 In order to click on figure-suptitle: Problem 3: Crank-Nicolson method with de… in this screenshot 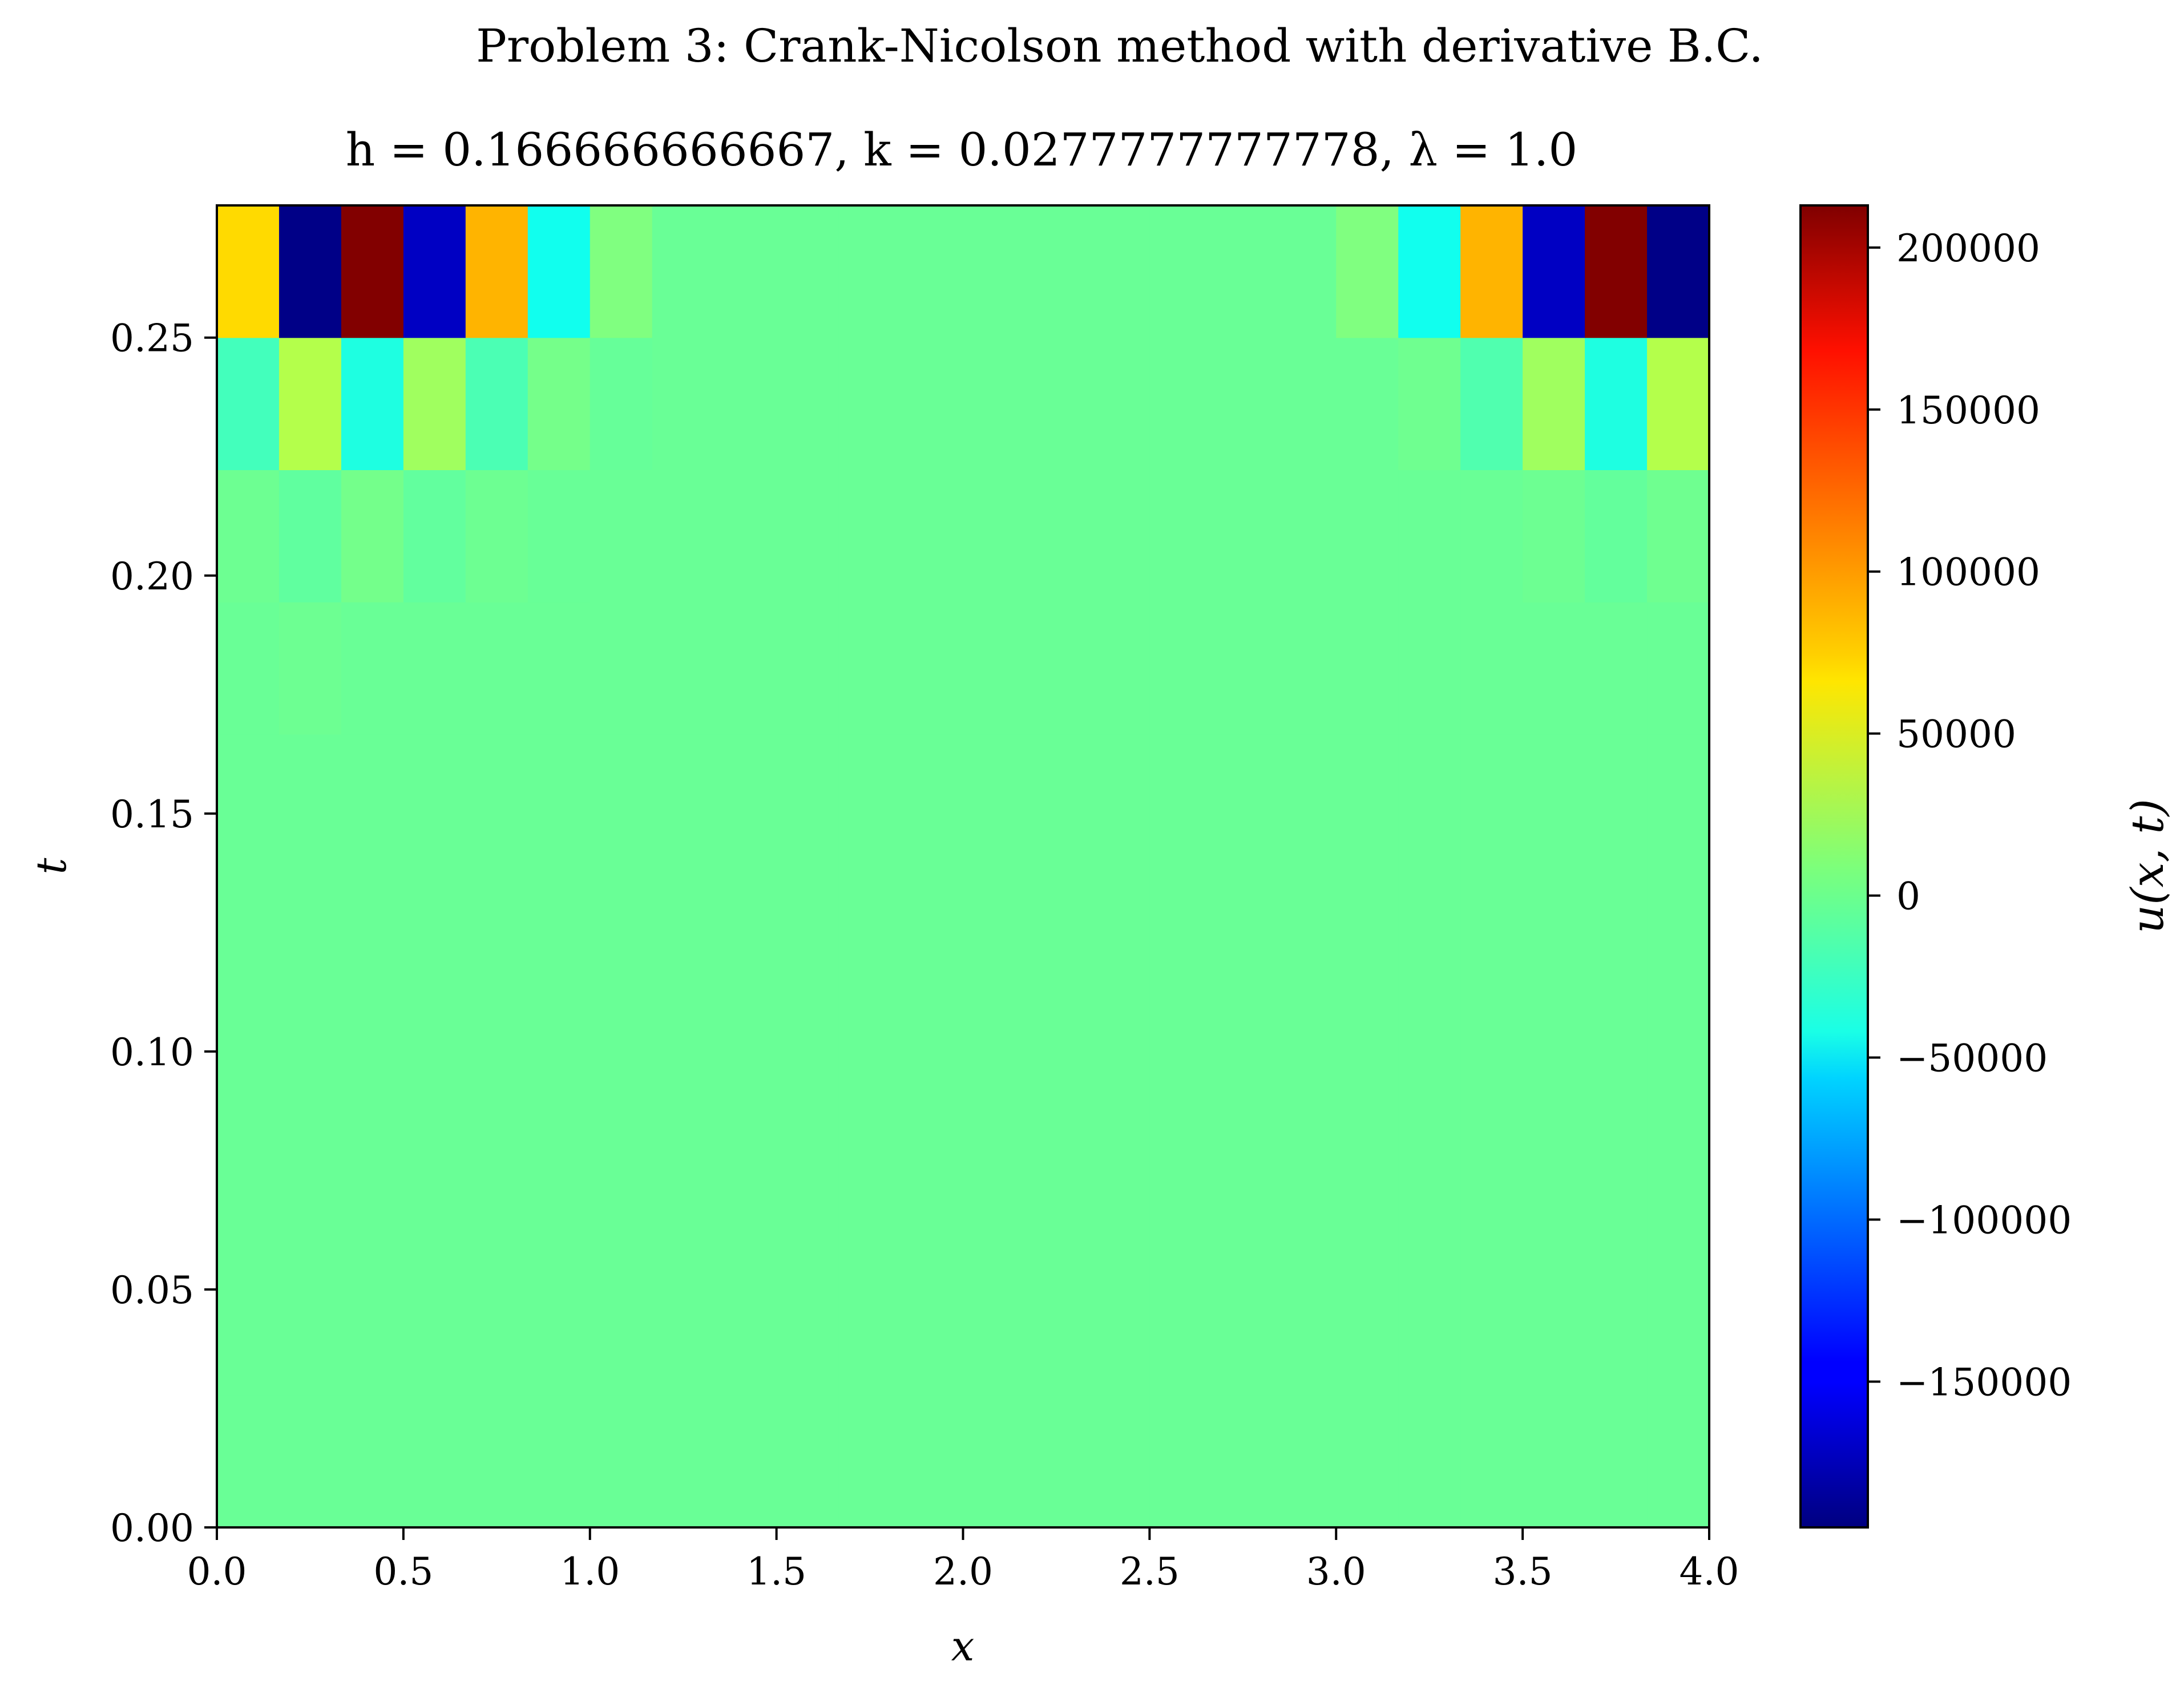, I will do `click(1119, 45)`.